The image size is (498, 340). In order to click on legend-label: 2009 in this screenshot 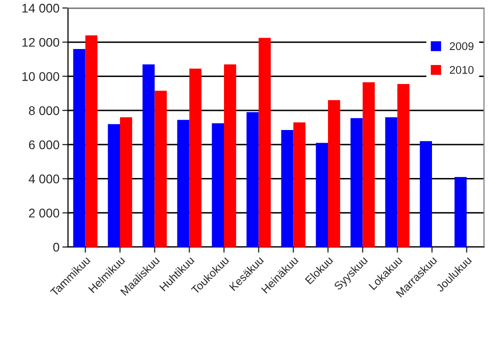, I will do `click(462, 46)`.